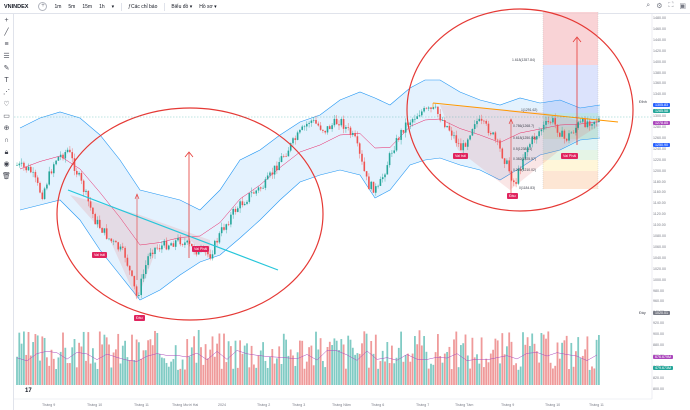 This screenshot has height=410, width=690. I want to click on heart-icon: ♡, so click(6, 104).